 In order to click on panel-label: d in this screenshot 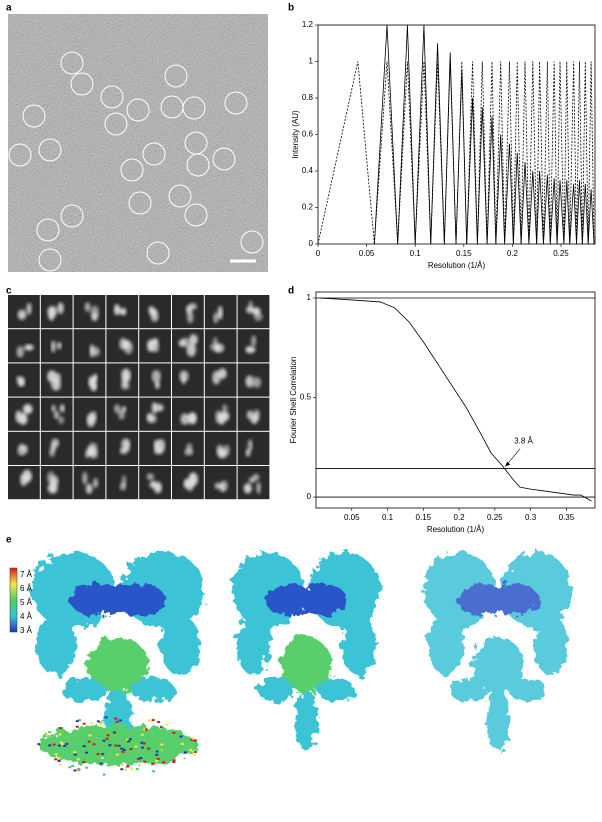, I will do `click(291, 291)`.